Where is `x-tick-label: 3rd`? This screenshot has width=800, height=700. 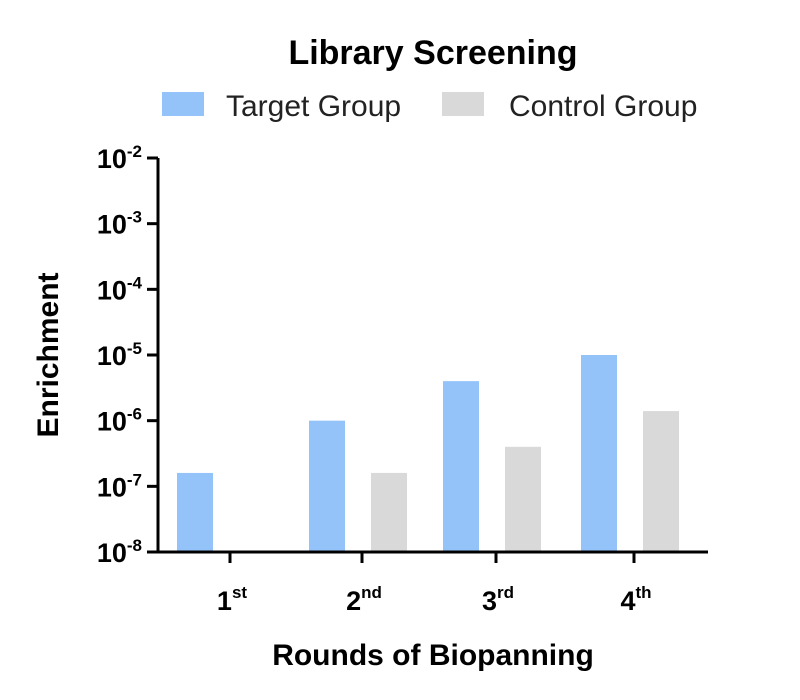 x-tick-label: 3rd is located at coordinates (498, 599).